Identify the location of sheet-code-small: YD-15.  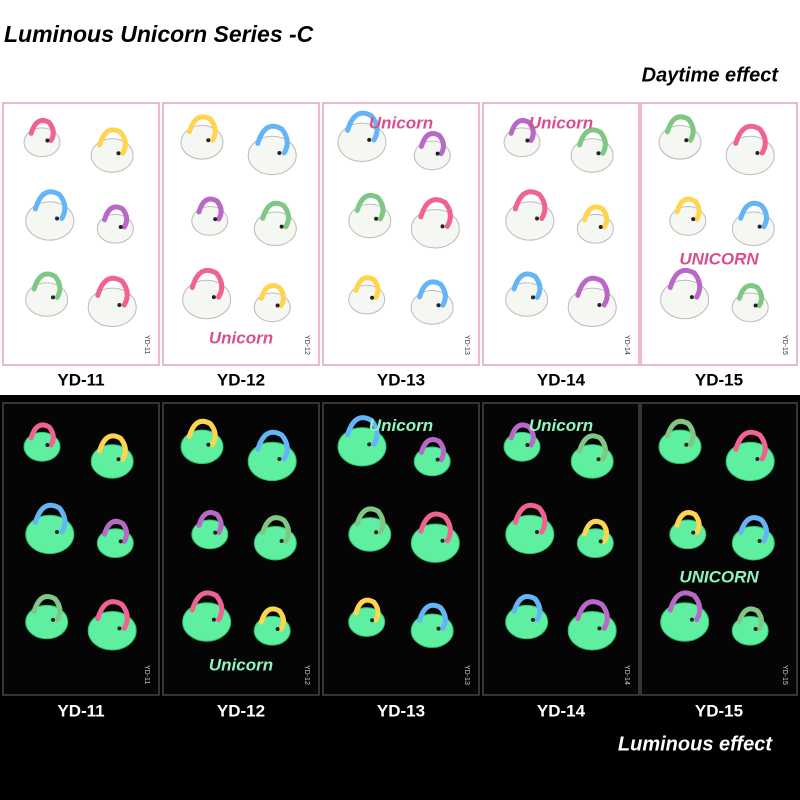
(784, 675).